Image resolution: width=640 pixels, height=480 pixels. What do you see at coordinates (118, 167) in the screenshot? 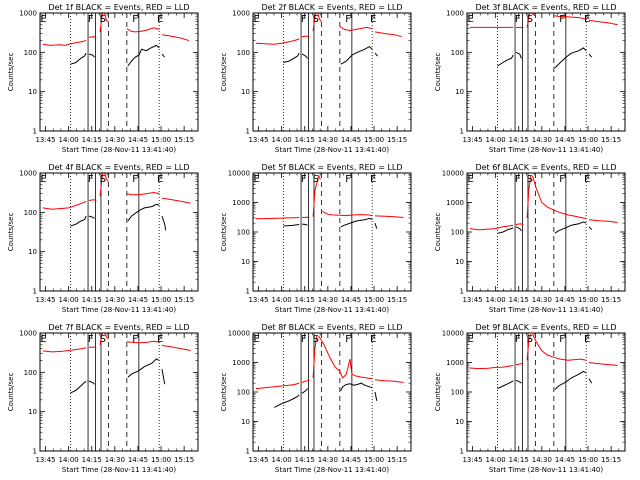
I see `panel-title: Det 4f BLACK = Events, RED = LLD` at bounding box center [118, 167].